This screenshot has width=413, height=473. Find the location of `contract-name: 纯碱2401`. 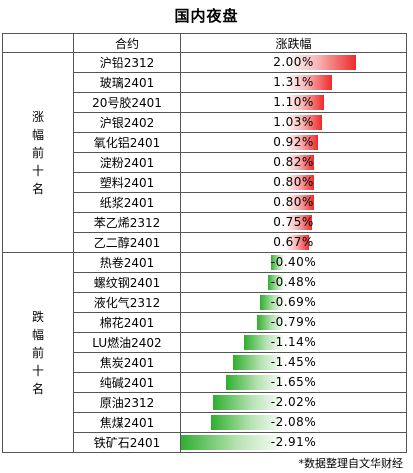

contract-name: 纯碱2401 is located at coordinates (127, 382).